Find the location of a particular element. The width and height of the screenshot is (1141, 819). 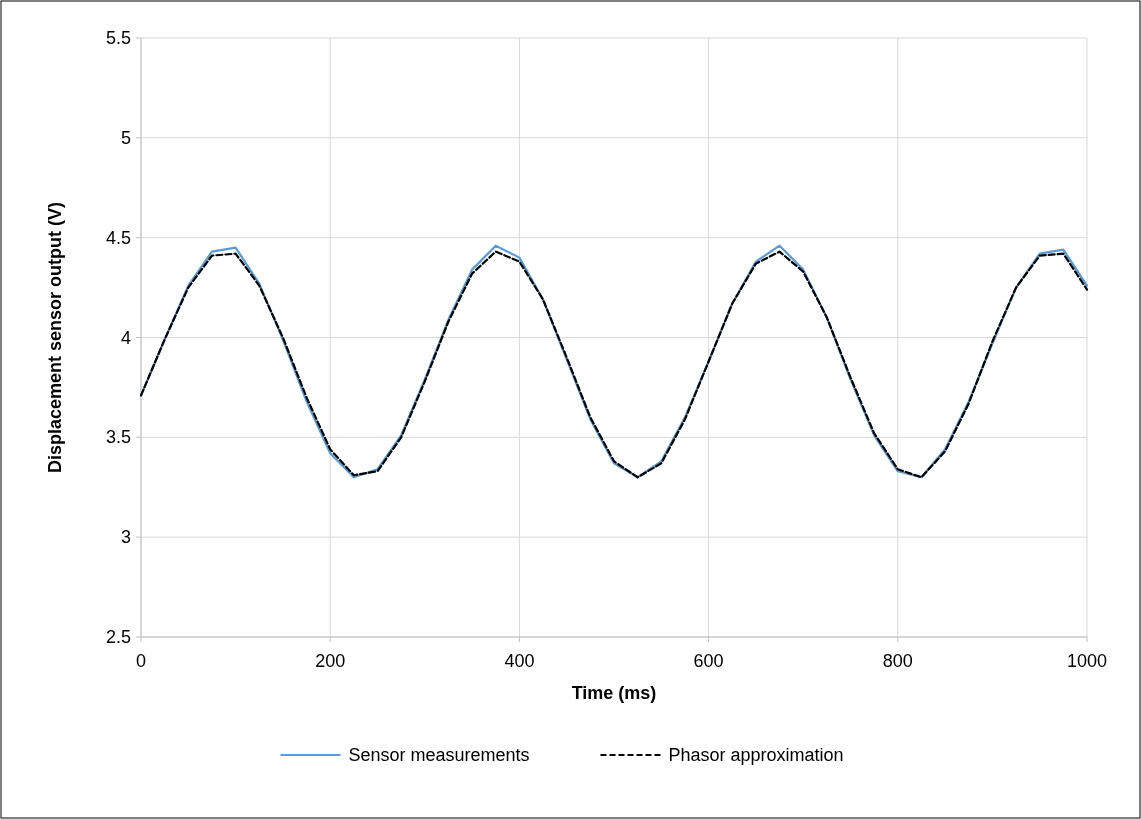

y-tick-label: 3.5 is located at coordinates (118, 437).